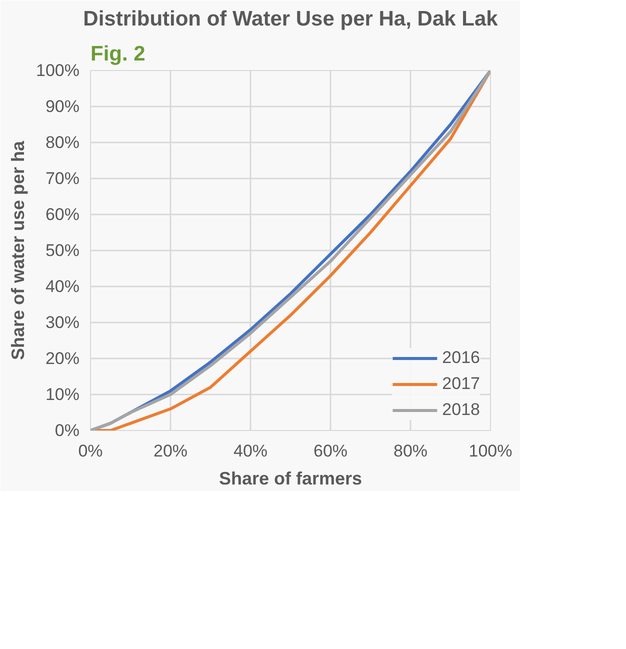 The height and width of the screenshot is (649, 626). What do you see at coordinates (290, 478) in the screenshot?
I see `x-axis-title: Share of farmers` at bounding box center [290, 478].